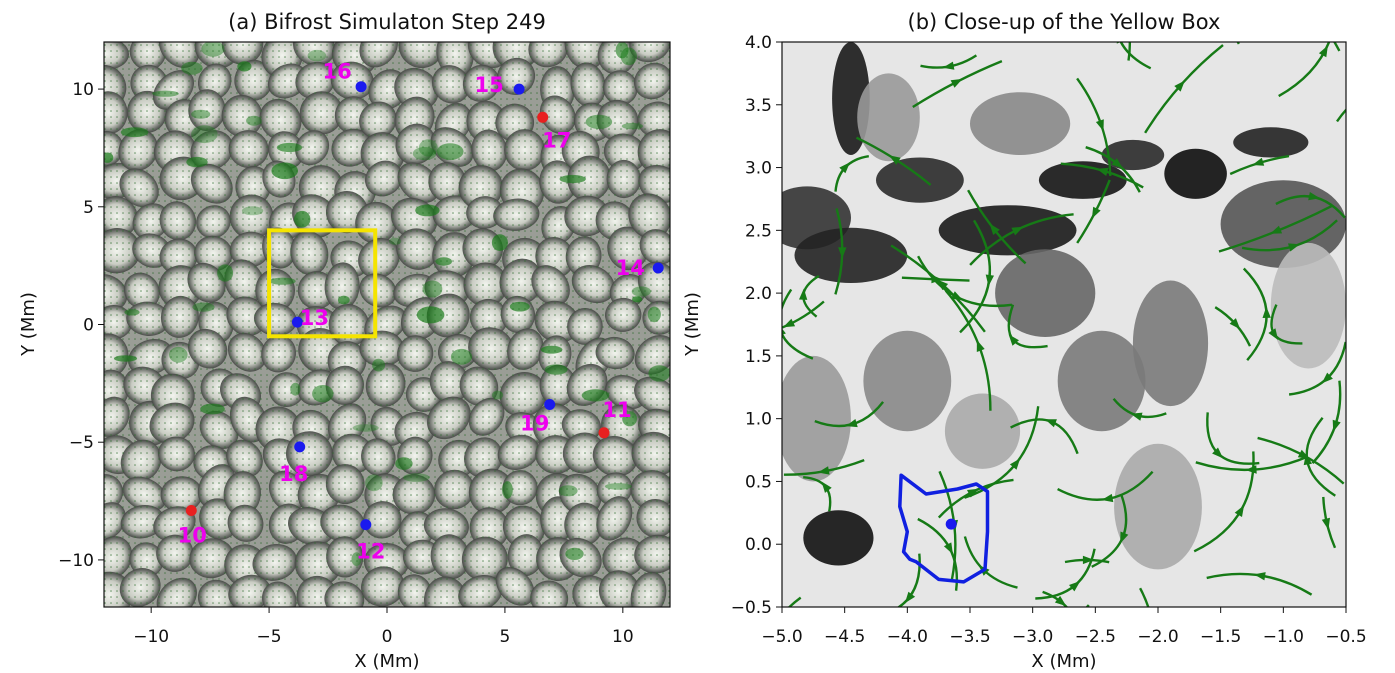  I want to click on point-label-17: 17, so click(556, 140).